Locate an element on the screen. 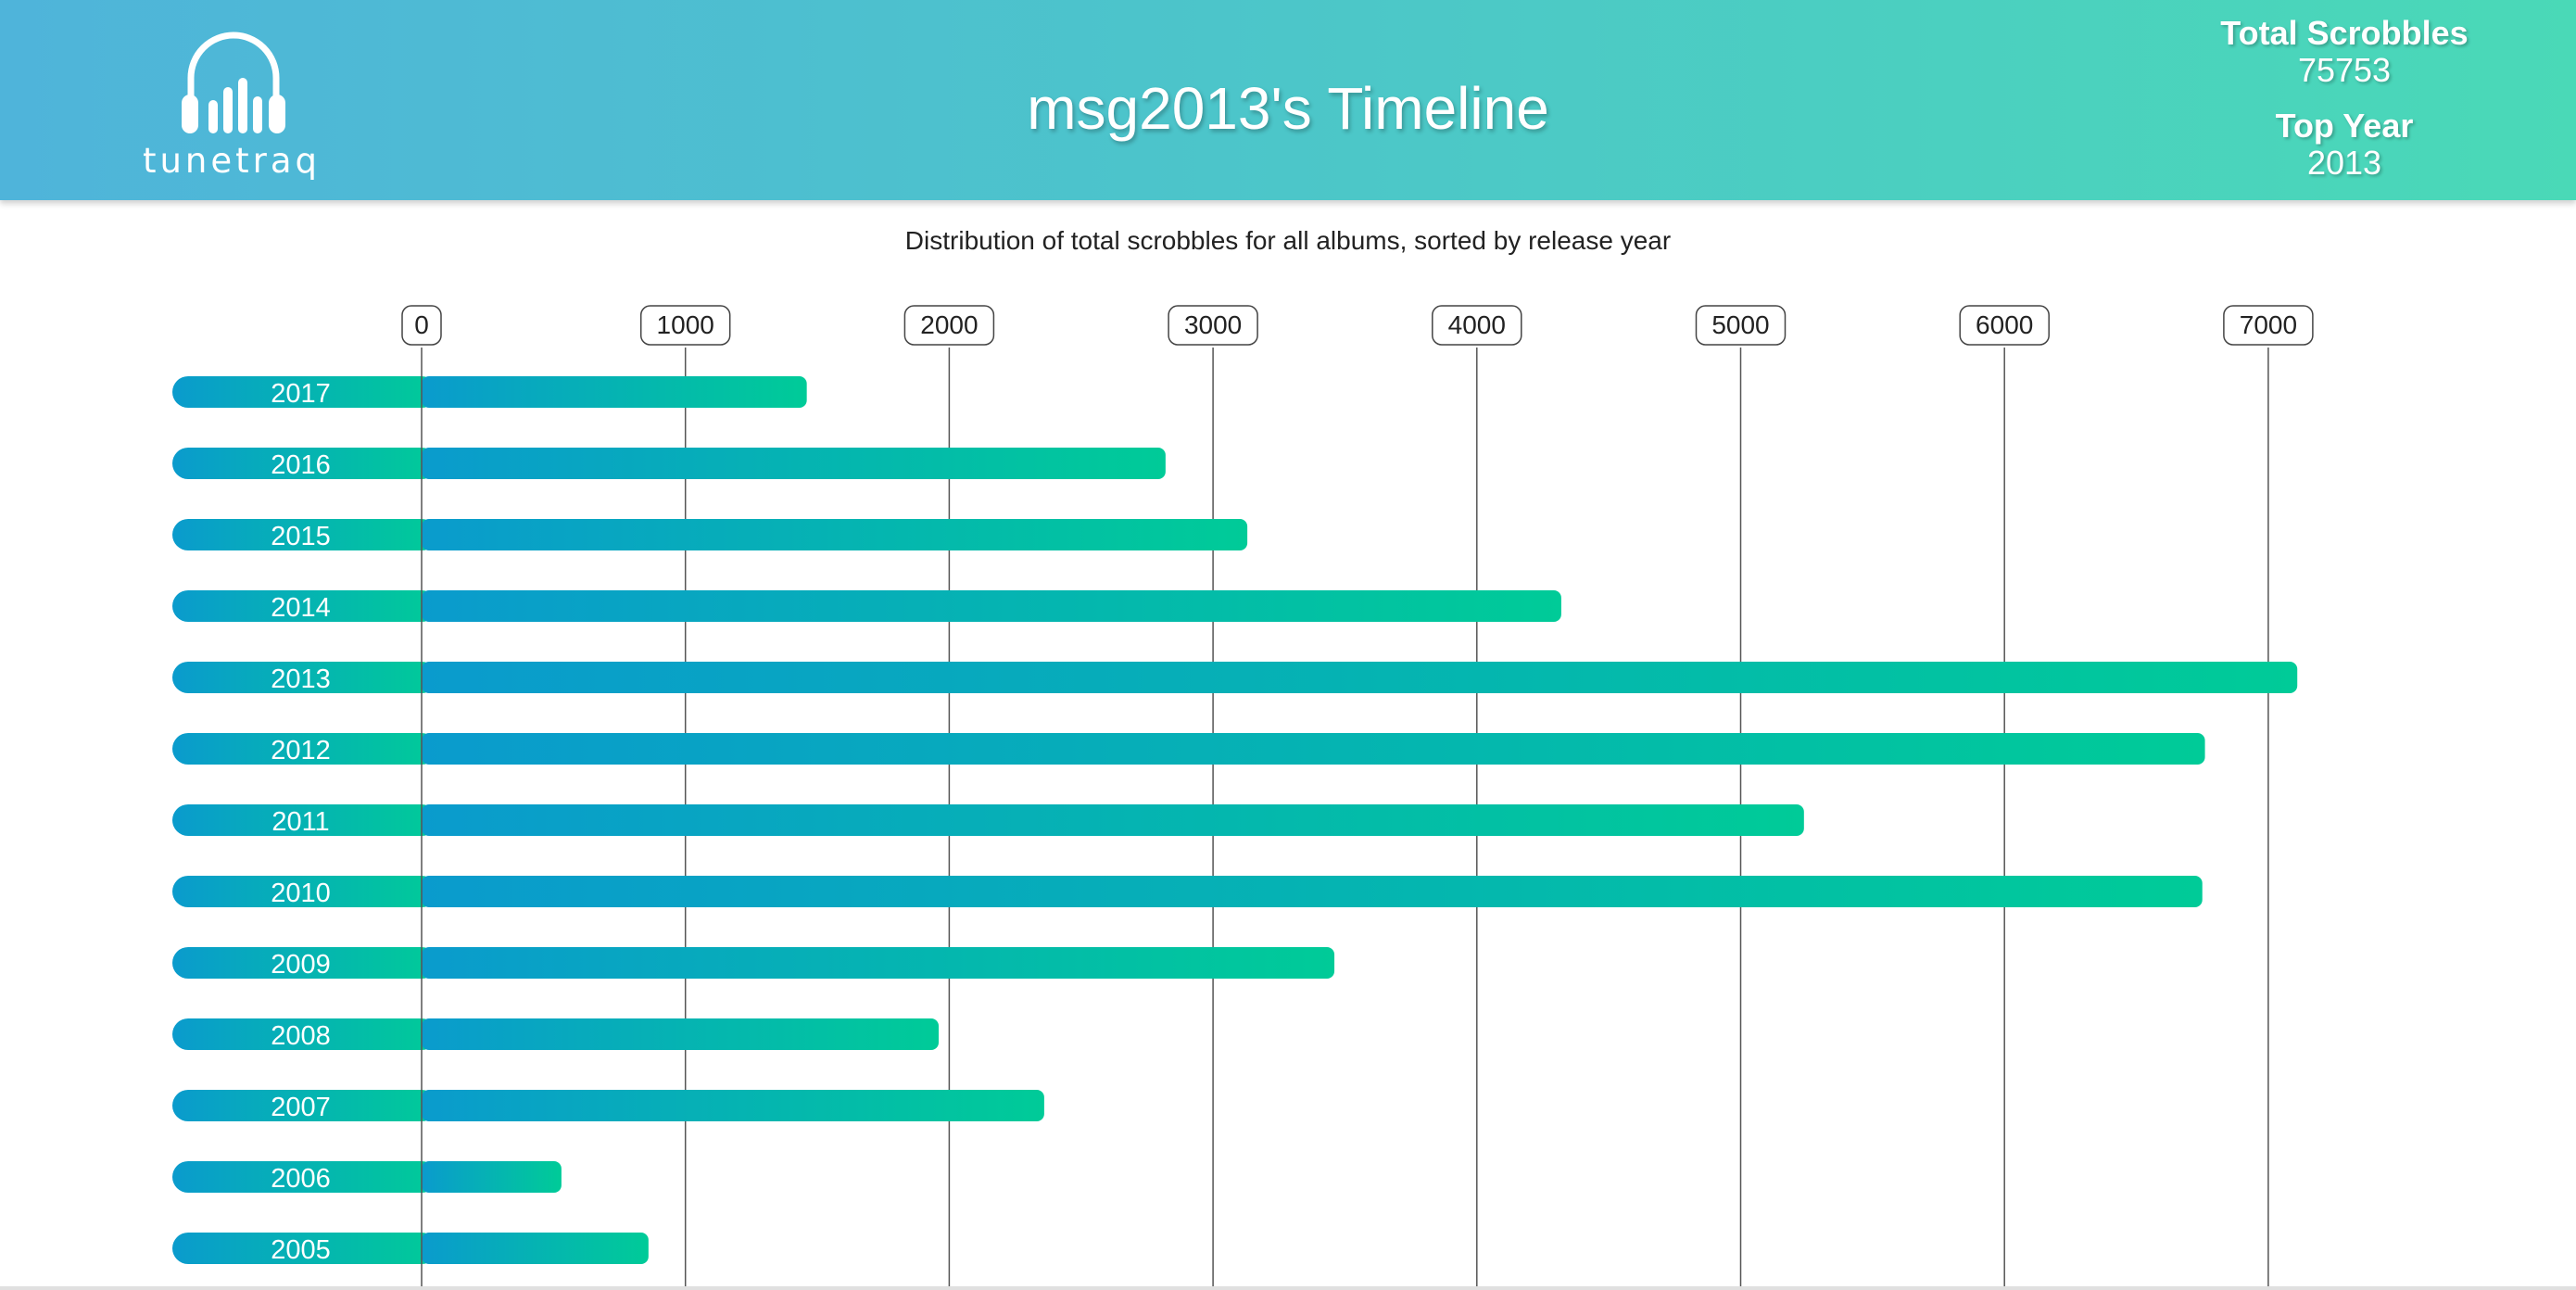 This screenshot has height=1290, width=2576. logo: tunetraq is located at coordinates (232, 107).